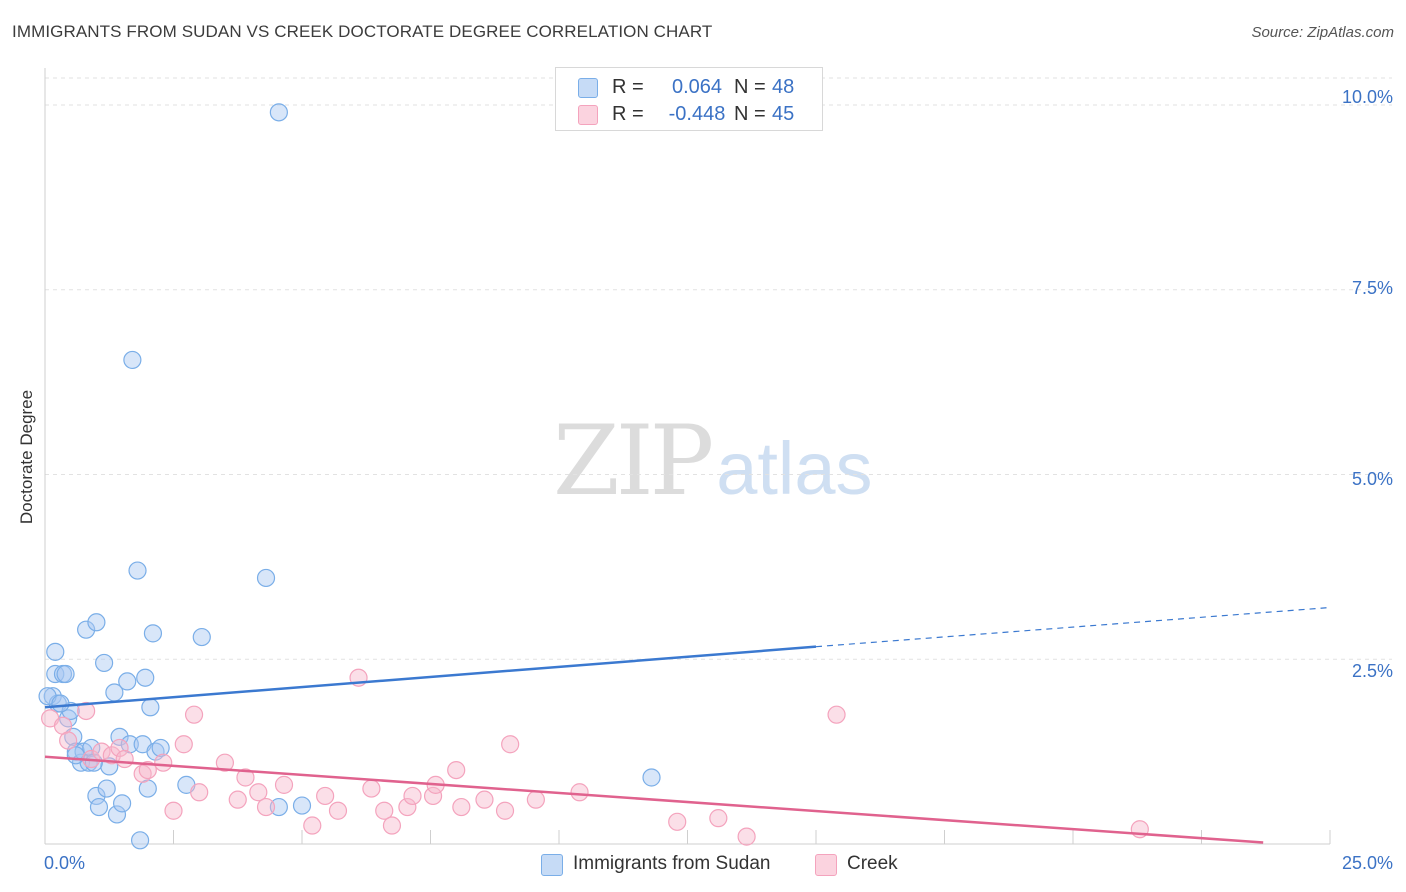 The height and width of the screenshot is (892, 1406). Describe the element at coordinates (794, 468) in the screenshot. I see `watermark-atlas: atlas` at that location.